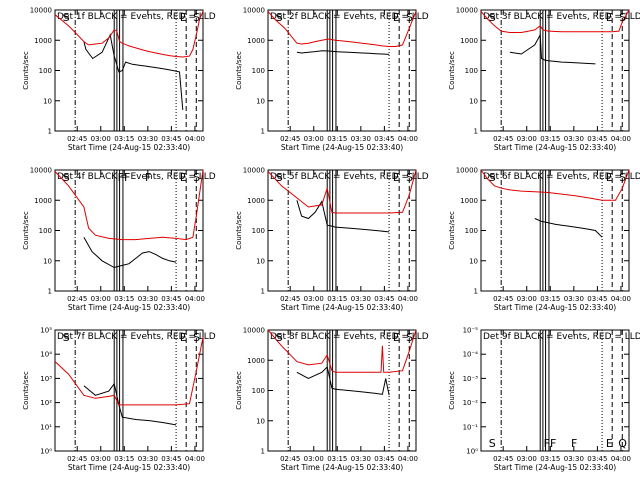  What do you see at coordinates (471, 427) in the screenshot?
I see `y-tick-label: 10⁻¹` at bounding box center [471, 427].